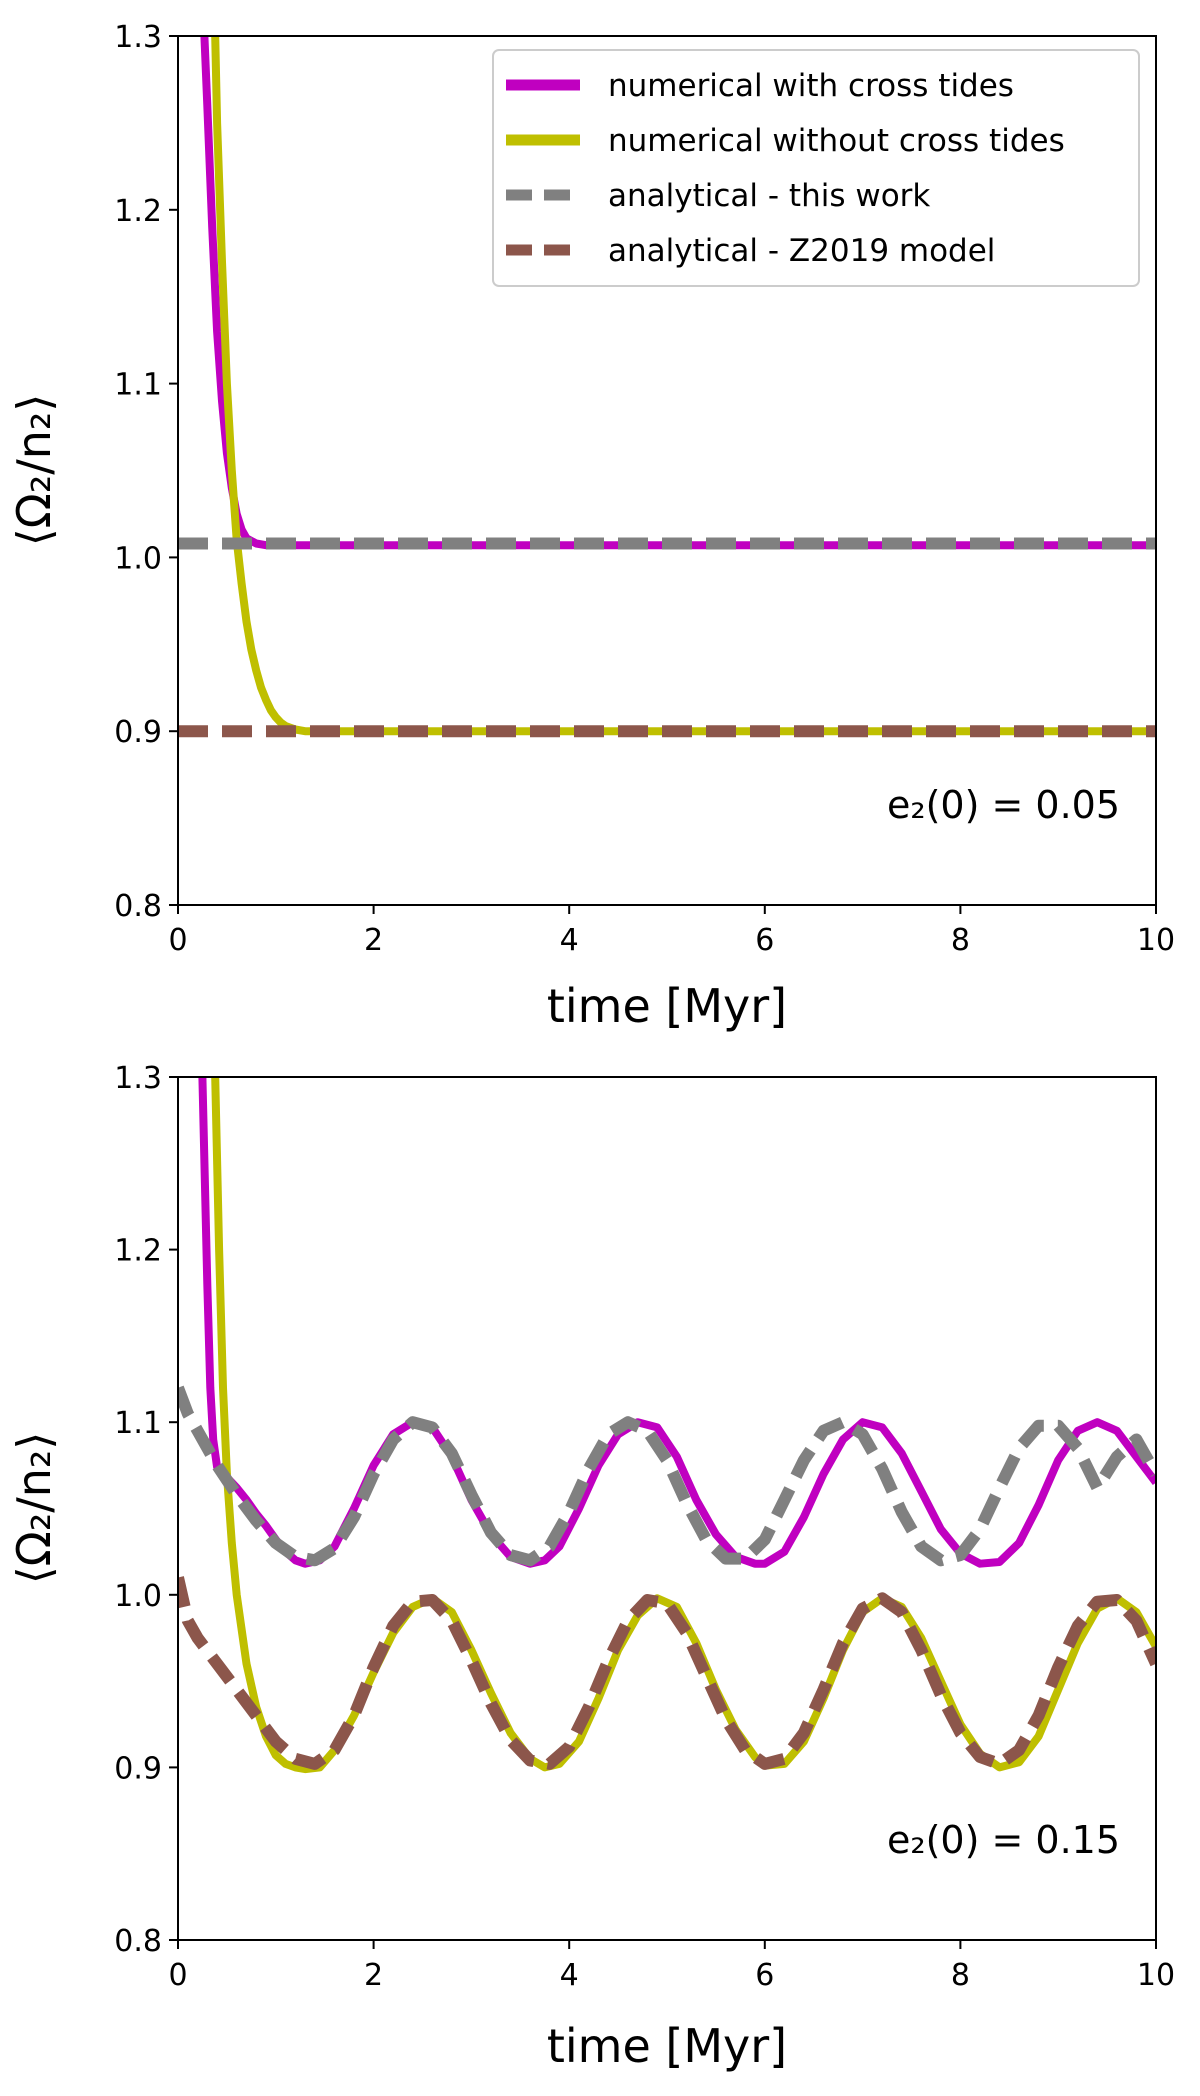  Describe the element at coordinates (1003, 1840) in the screenshot. I see `panel-bottom-annotation: e₂(0) = 0.15` at that location.